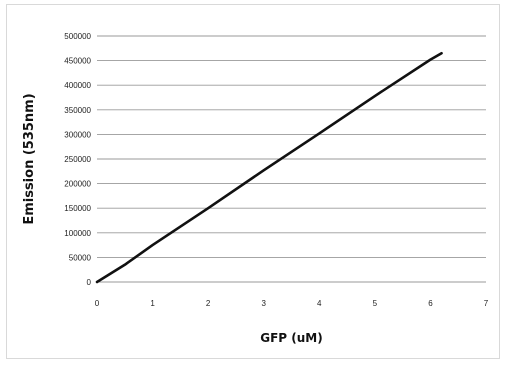 The height and width of the screenshot is (365, 506). I want to click on x-tick-label: 6, so click(430, 303).